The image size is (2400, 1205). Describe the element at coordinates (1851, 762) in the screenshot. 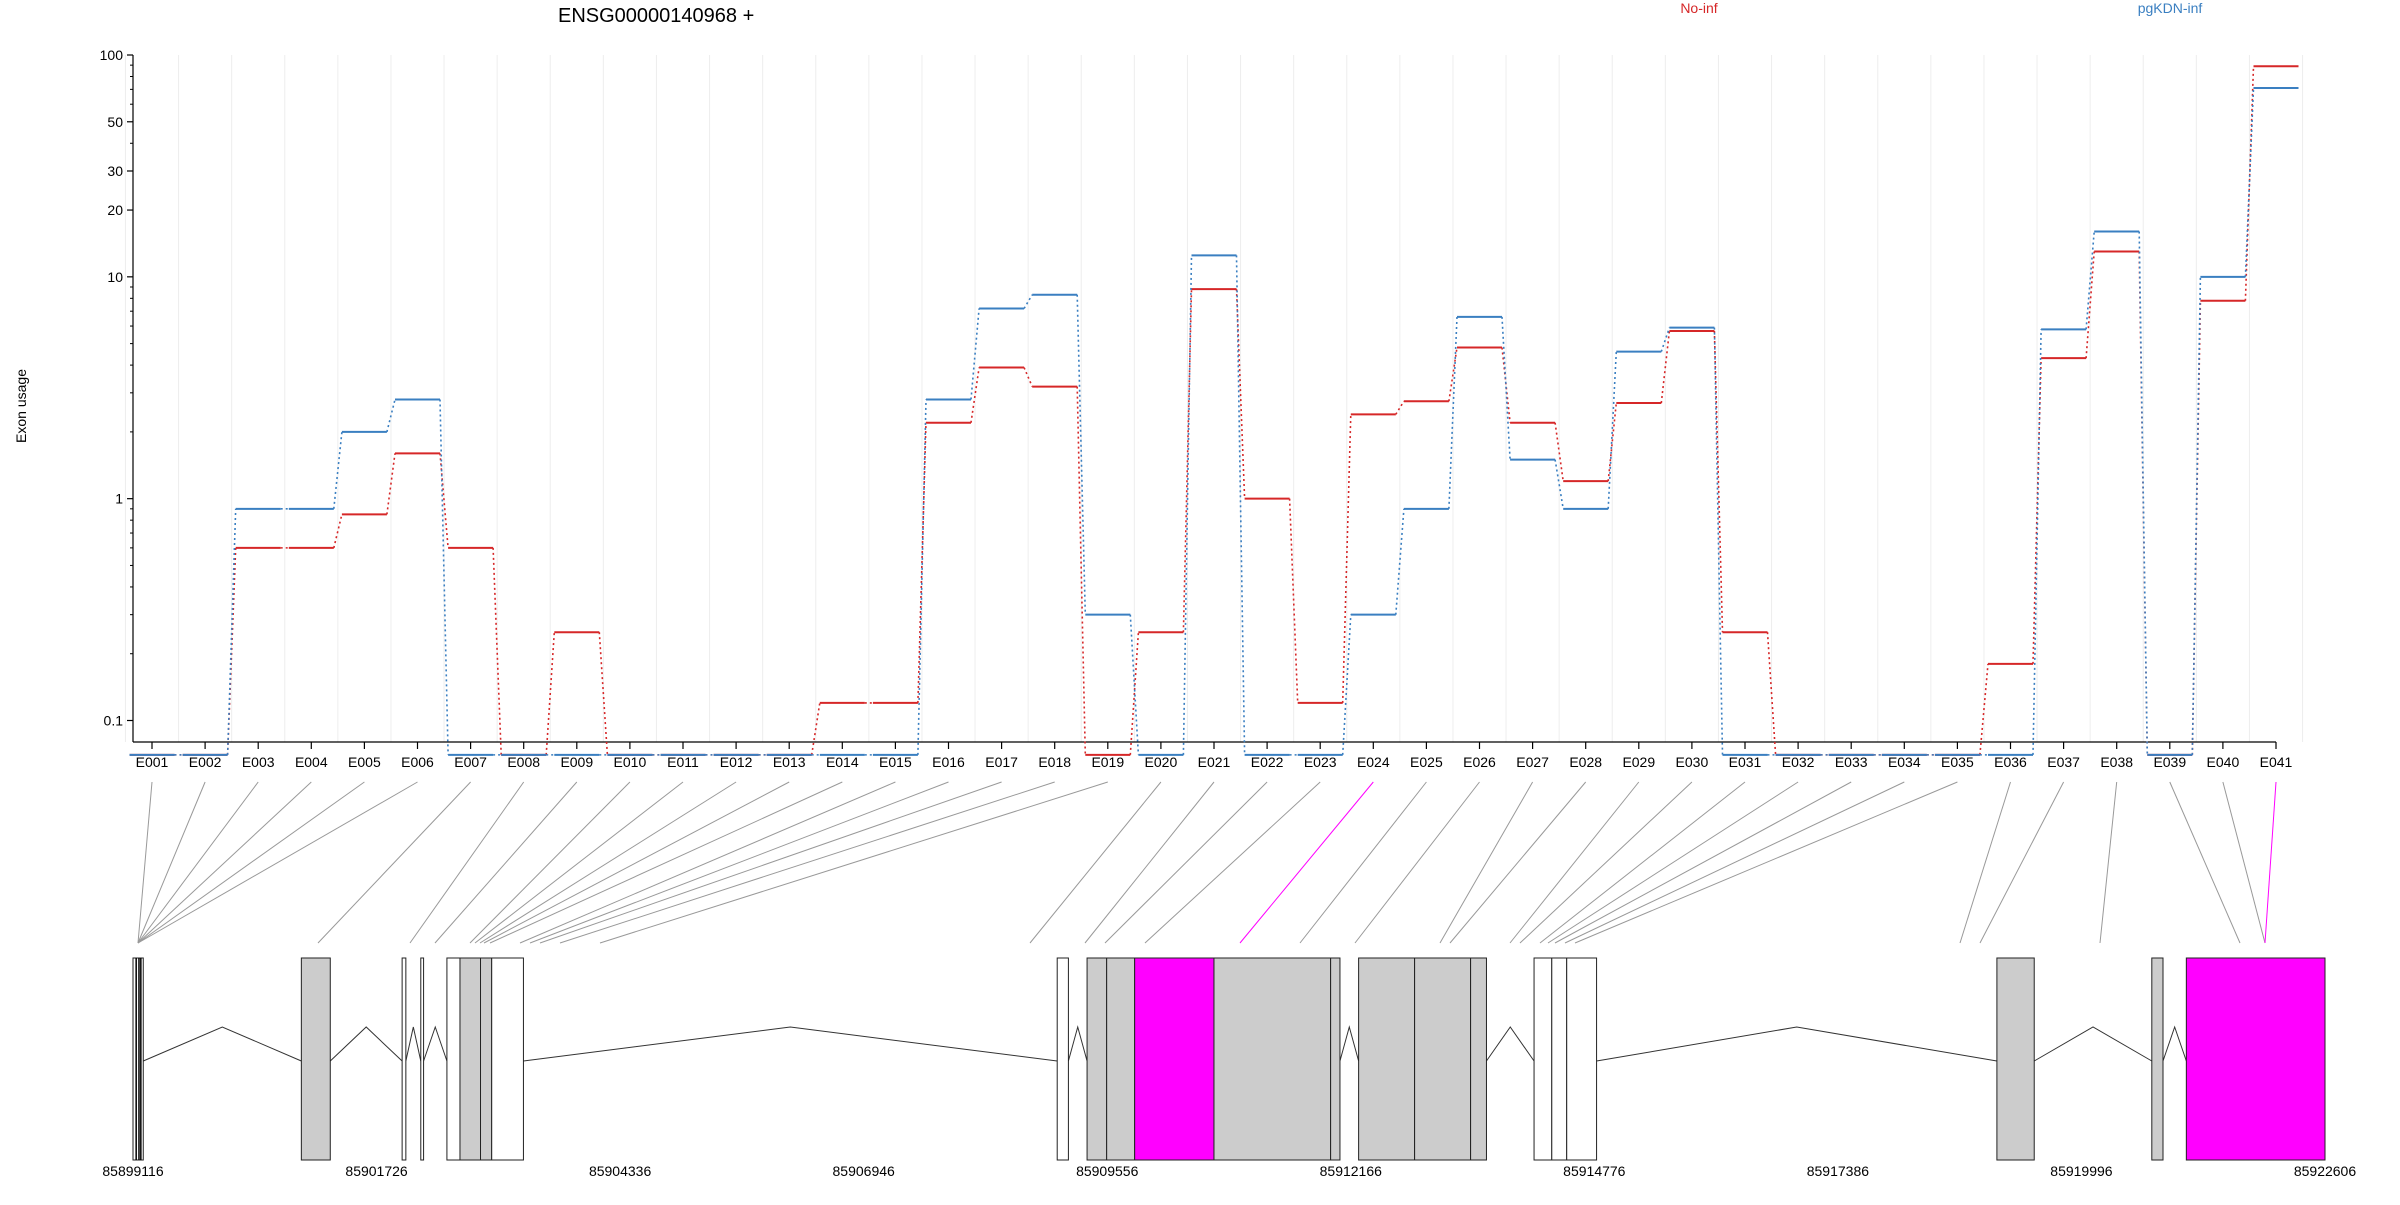

I see `x-tick-label-e033: E033` at that location.